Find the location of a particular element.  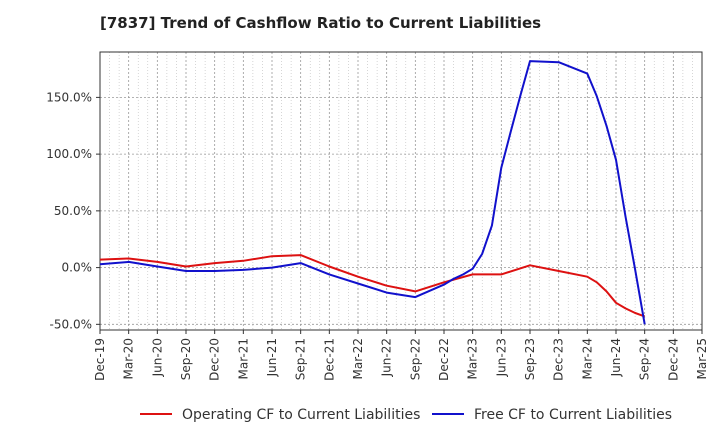

x-tick-label: Jun-22 is located at coordinates (387, 357).